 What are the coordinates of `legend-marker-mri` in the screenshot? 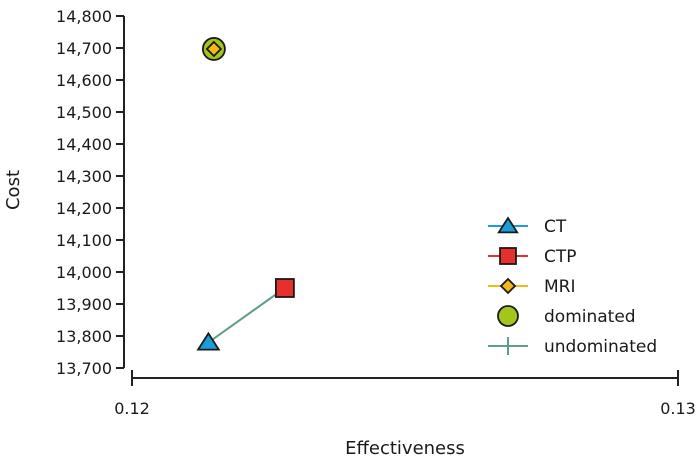 It's located at (508, 286).